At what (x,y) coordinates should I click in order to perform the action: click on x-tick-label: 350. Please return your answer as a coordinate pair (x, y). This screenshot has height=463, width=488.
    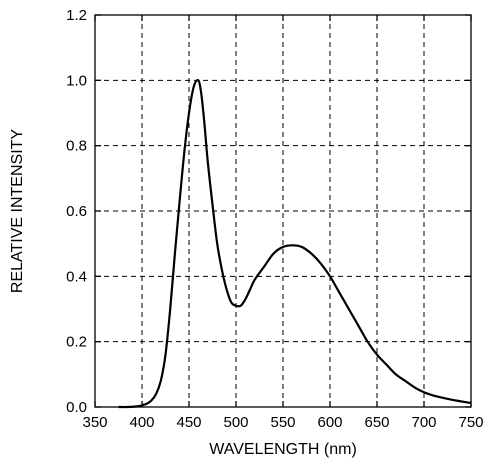
    Looking at the image, I should click on (94, 422).